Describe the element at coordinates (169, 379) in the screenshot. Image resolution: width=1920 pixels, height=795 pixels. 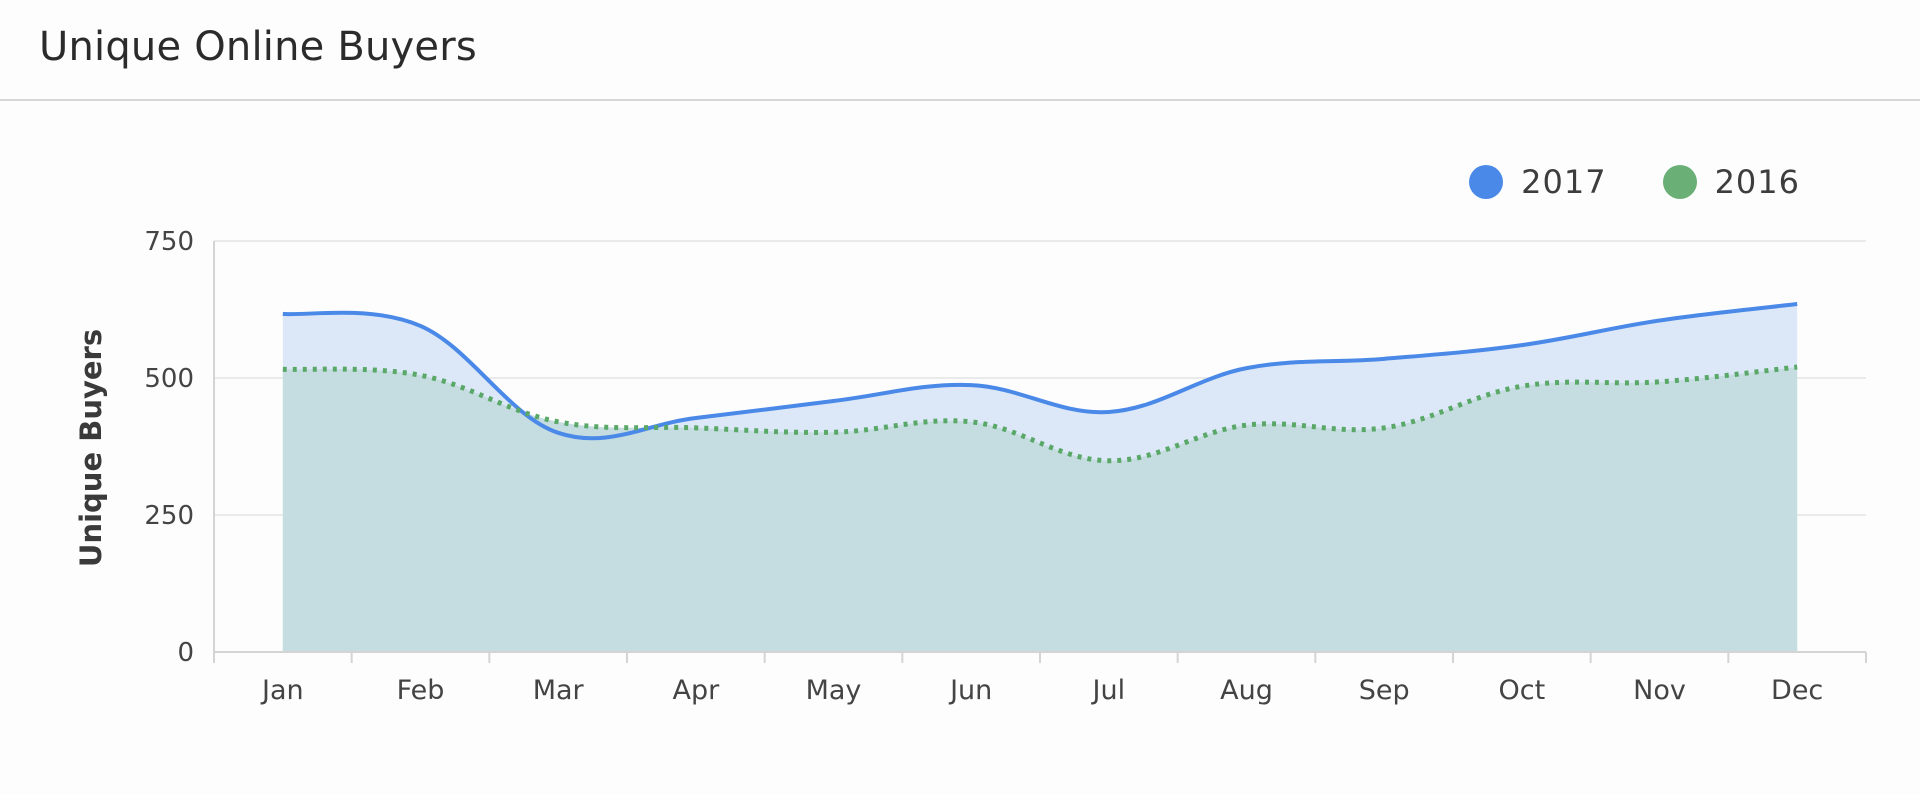
I see `y-tick-label: 500` at that location.